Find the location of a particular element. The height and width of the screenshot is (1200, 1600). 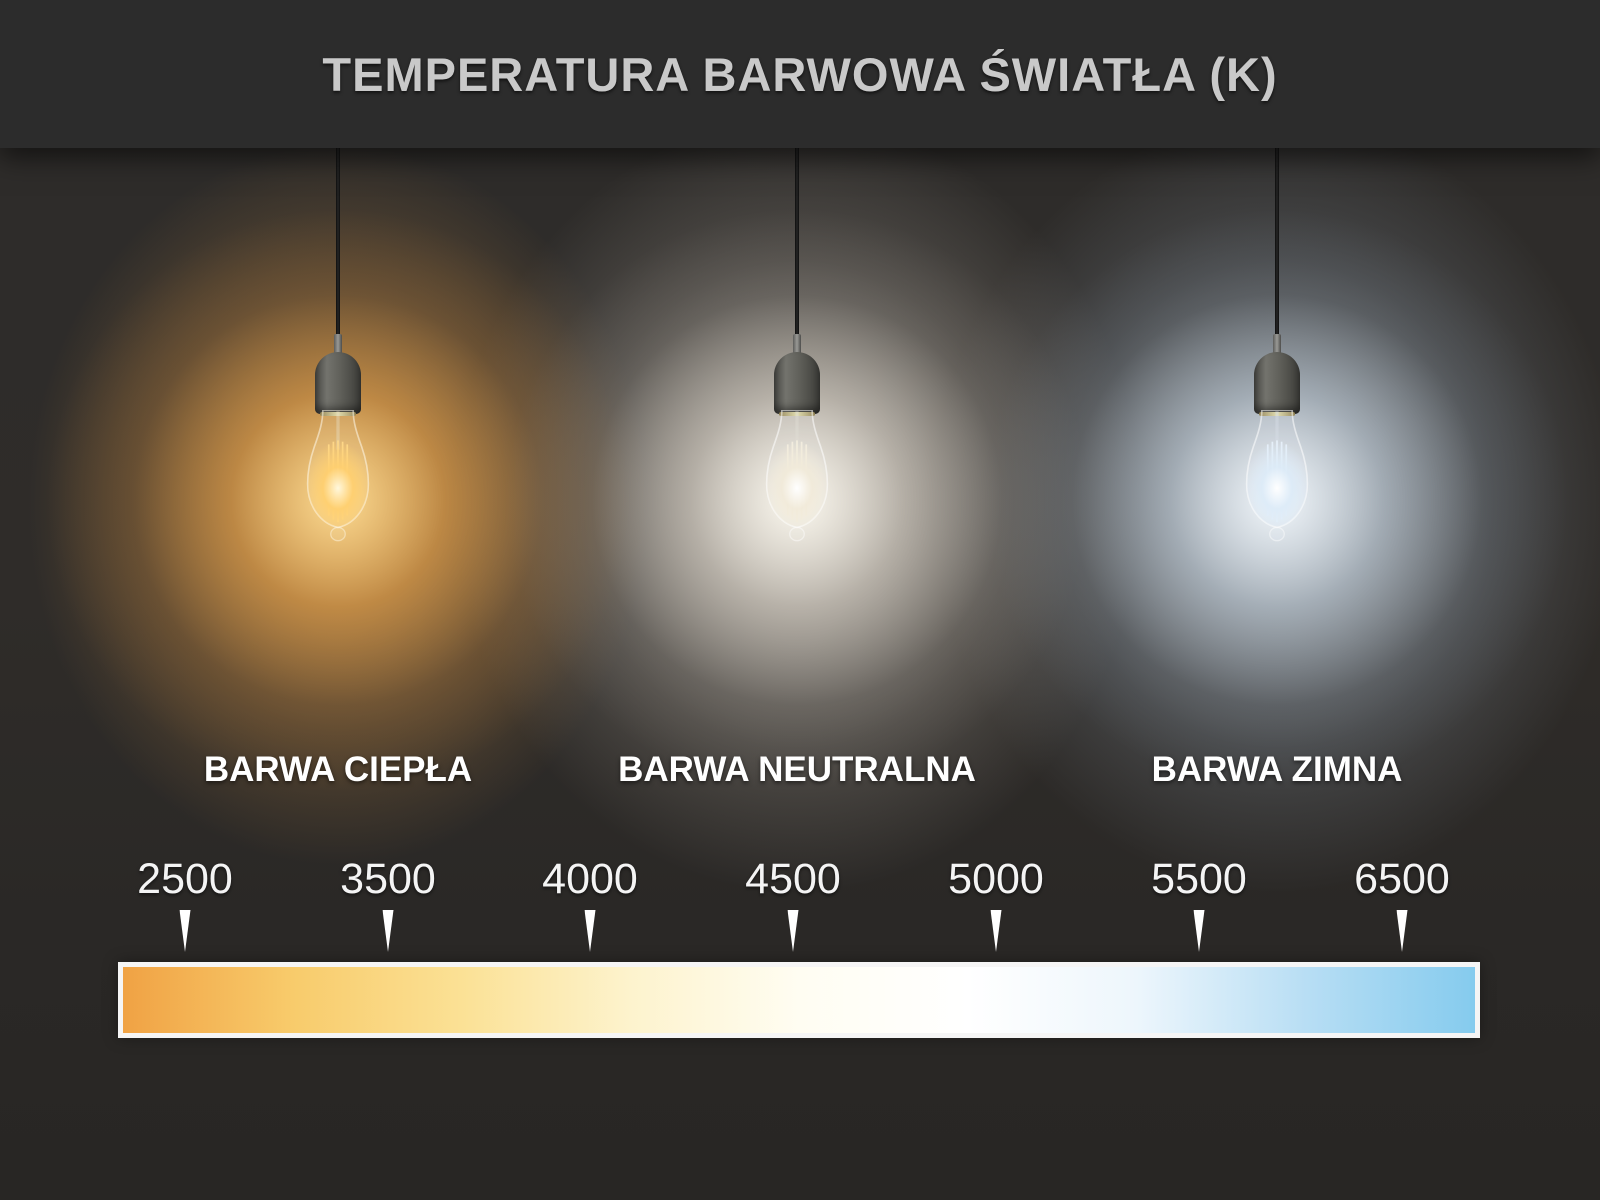

warm-bulb-socket is located at coordinates (338, 383).